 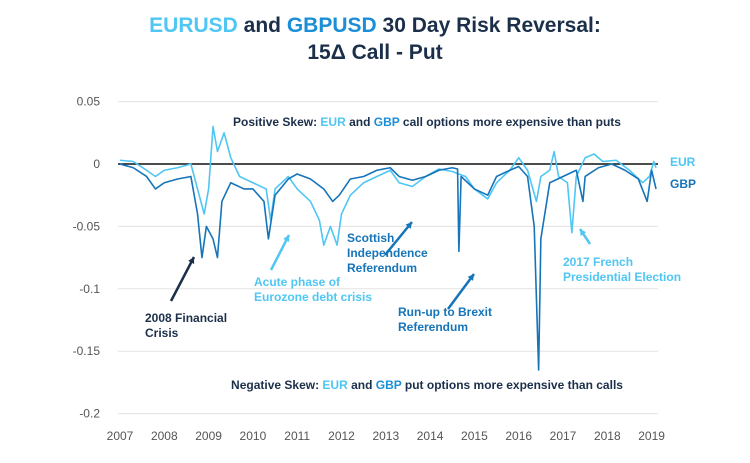 What do you see at coordinates (461, 291) in the screenshot?
I see `arrow-brexit` at bounding box center [461, 291].